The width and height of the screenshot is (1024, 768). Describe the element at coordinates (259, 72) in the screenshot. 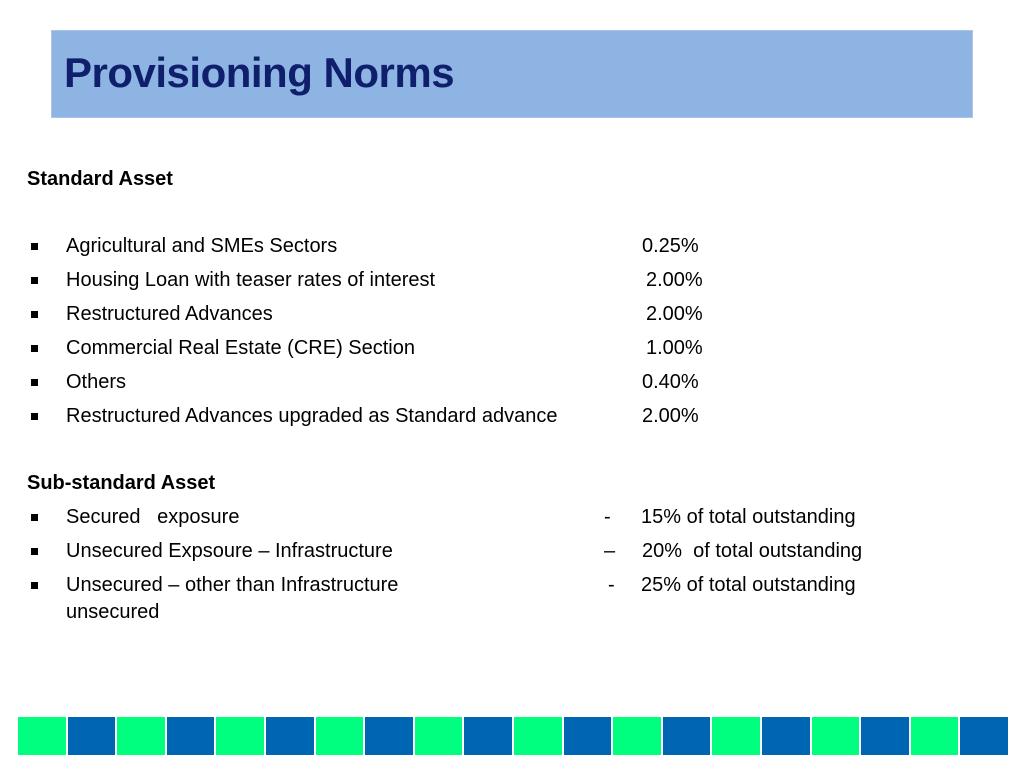

I see `slide-title: Provisioning Norms` at that location.